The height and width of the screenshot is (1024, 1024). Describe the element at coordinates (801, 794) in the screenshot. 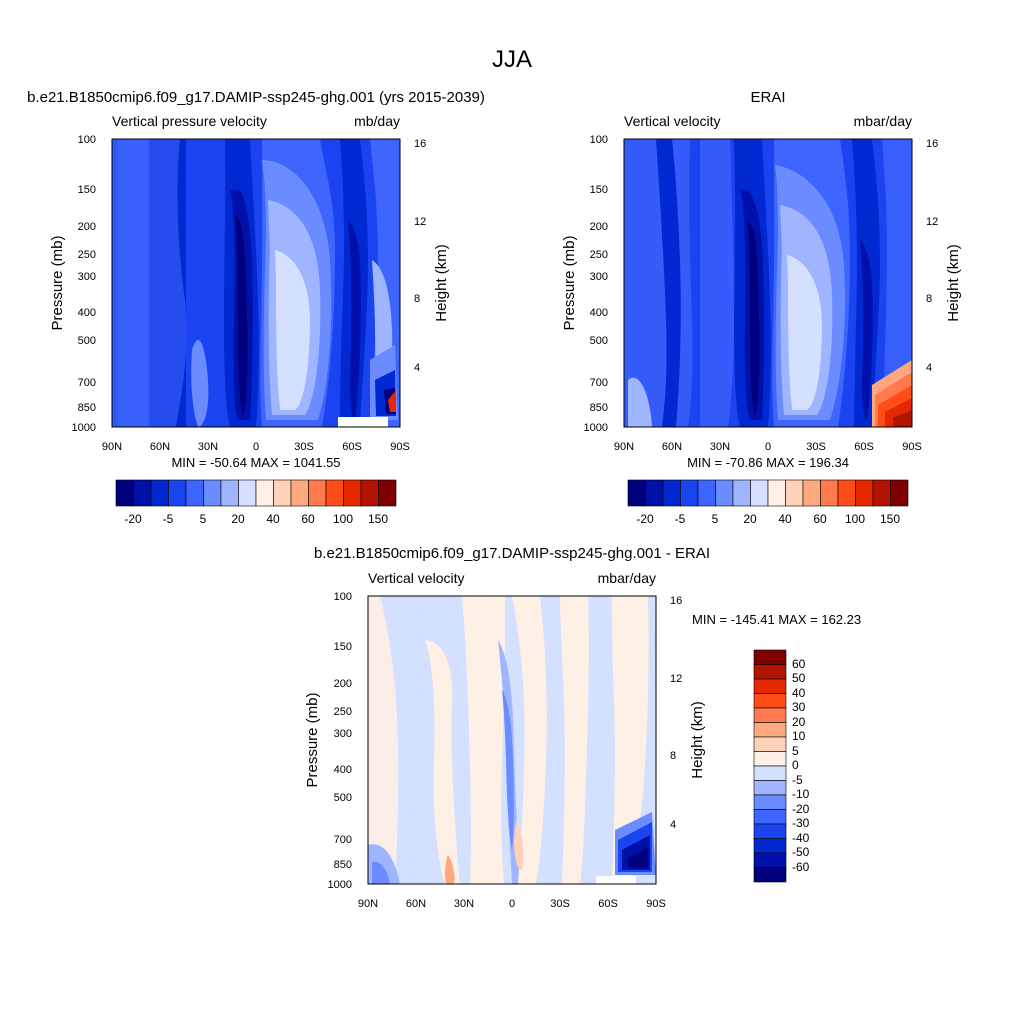

I see `colorbar-tick-label: -10` at that location.